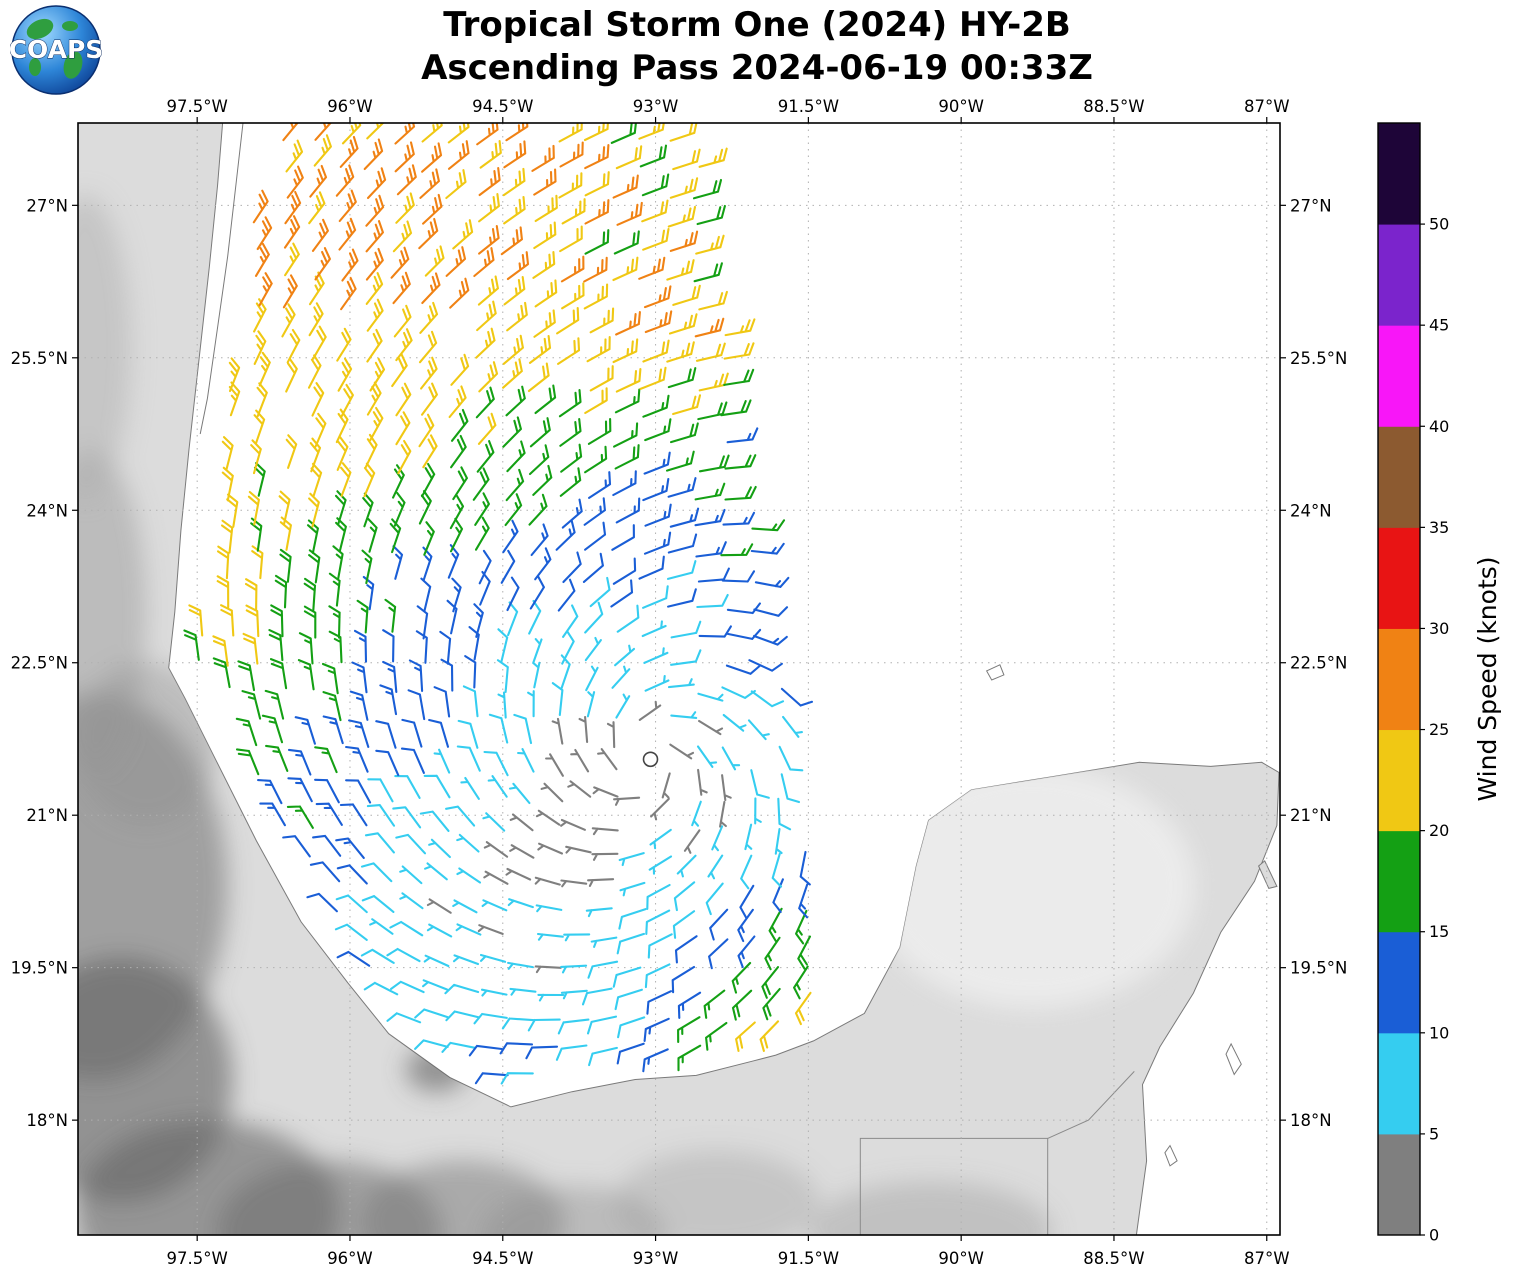 The image size is (1514, 1264). Describe the element at coordinates (47, 510) in the screenshot. I see `lat-tick-label-left: 24°N` at that location.